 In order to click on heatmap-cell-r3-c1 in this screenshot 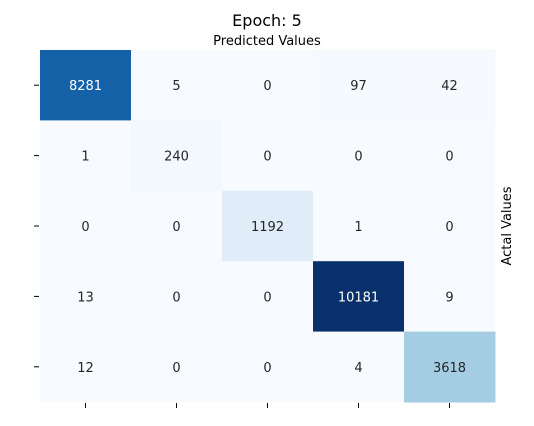, I will do `click(177, 297)`.